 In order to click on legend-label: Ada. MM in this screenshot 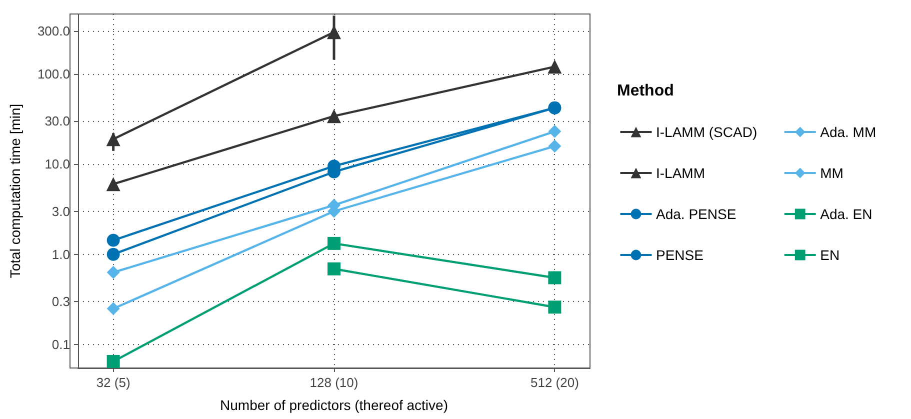, I will do `click(848, 132)`.